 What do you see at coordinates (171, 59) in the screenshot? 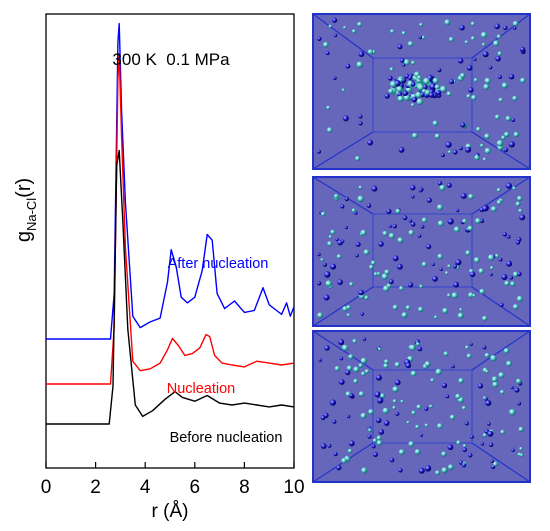
I see `annotation: 300 K 0.1 MPa` at bounding box center [171, 59].